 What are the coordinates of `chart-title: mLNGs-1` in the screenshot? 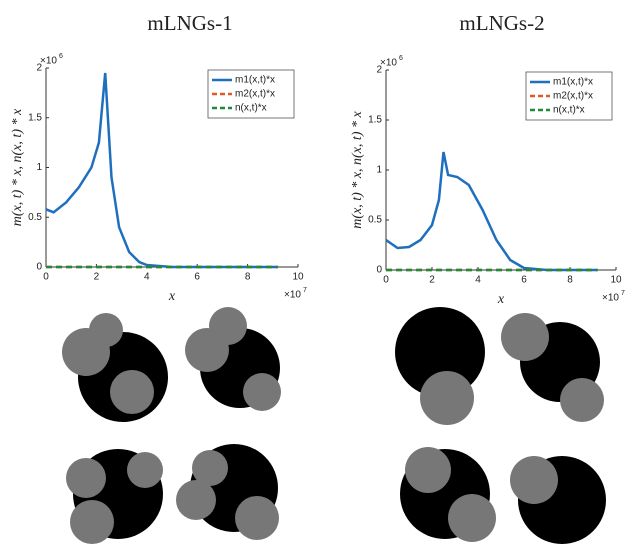 It's located at (189, 23).